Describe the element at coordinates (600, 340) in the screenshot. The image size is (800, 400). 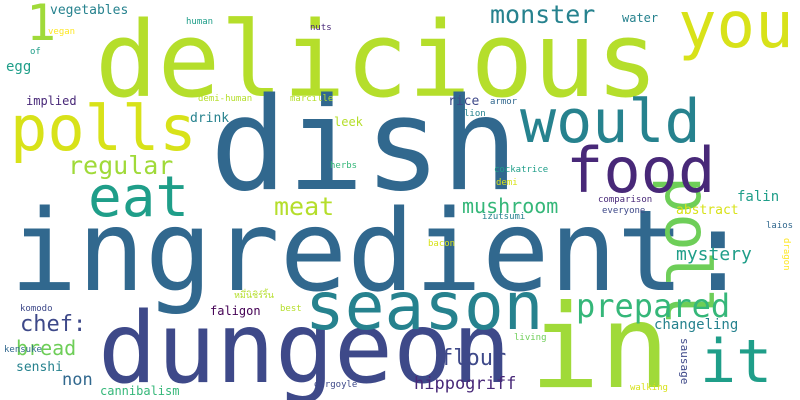
I see `word-in: in` at that location.